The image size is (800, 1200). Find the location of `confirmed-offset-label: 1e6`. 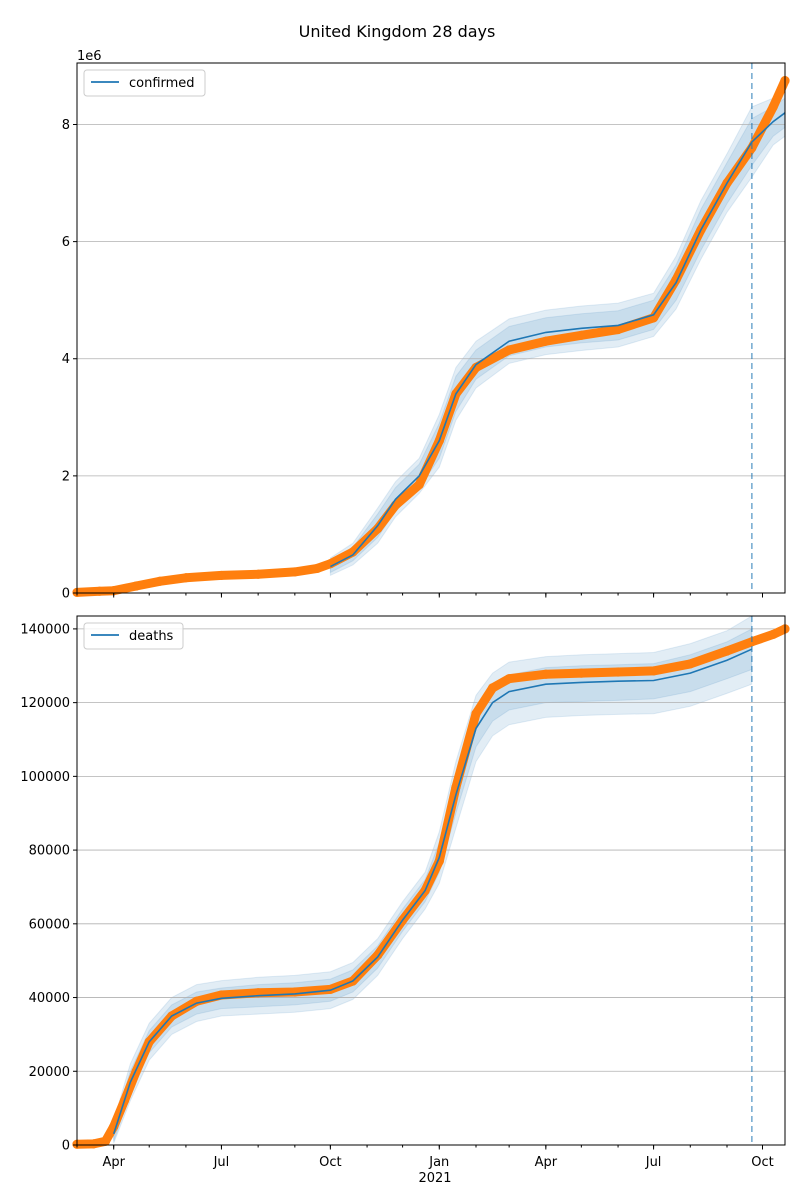

confirmed-offset-label: 1e6 is located at coordinates (89, 56).